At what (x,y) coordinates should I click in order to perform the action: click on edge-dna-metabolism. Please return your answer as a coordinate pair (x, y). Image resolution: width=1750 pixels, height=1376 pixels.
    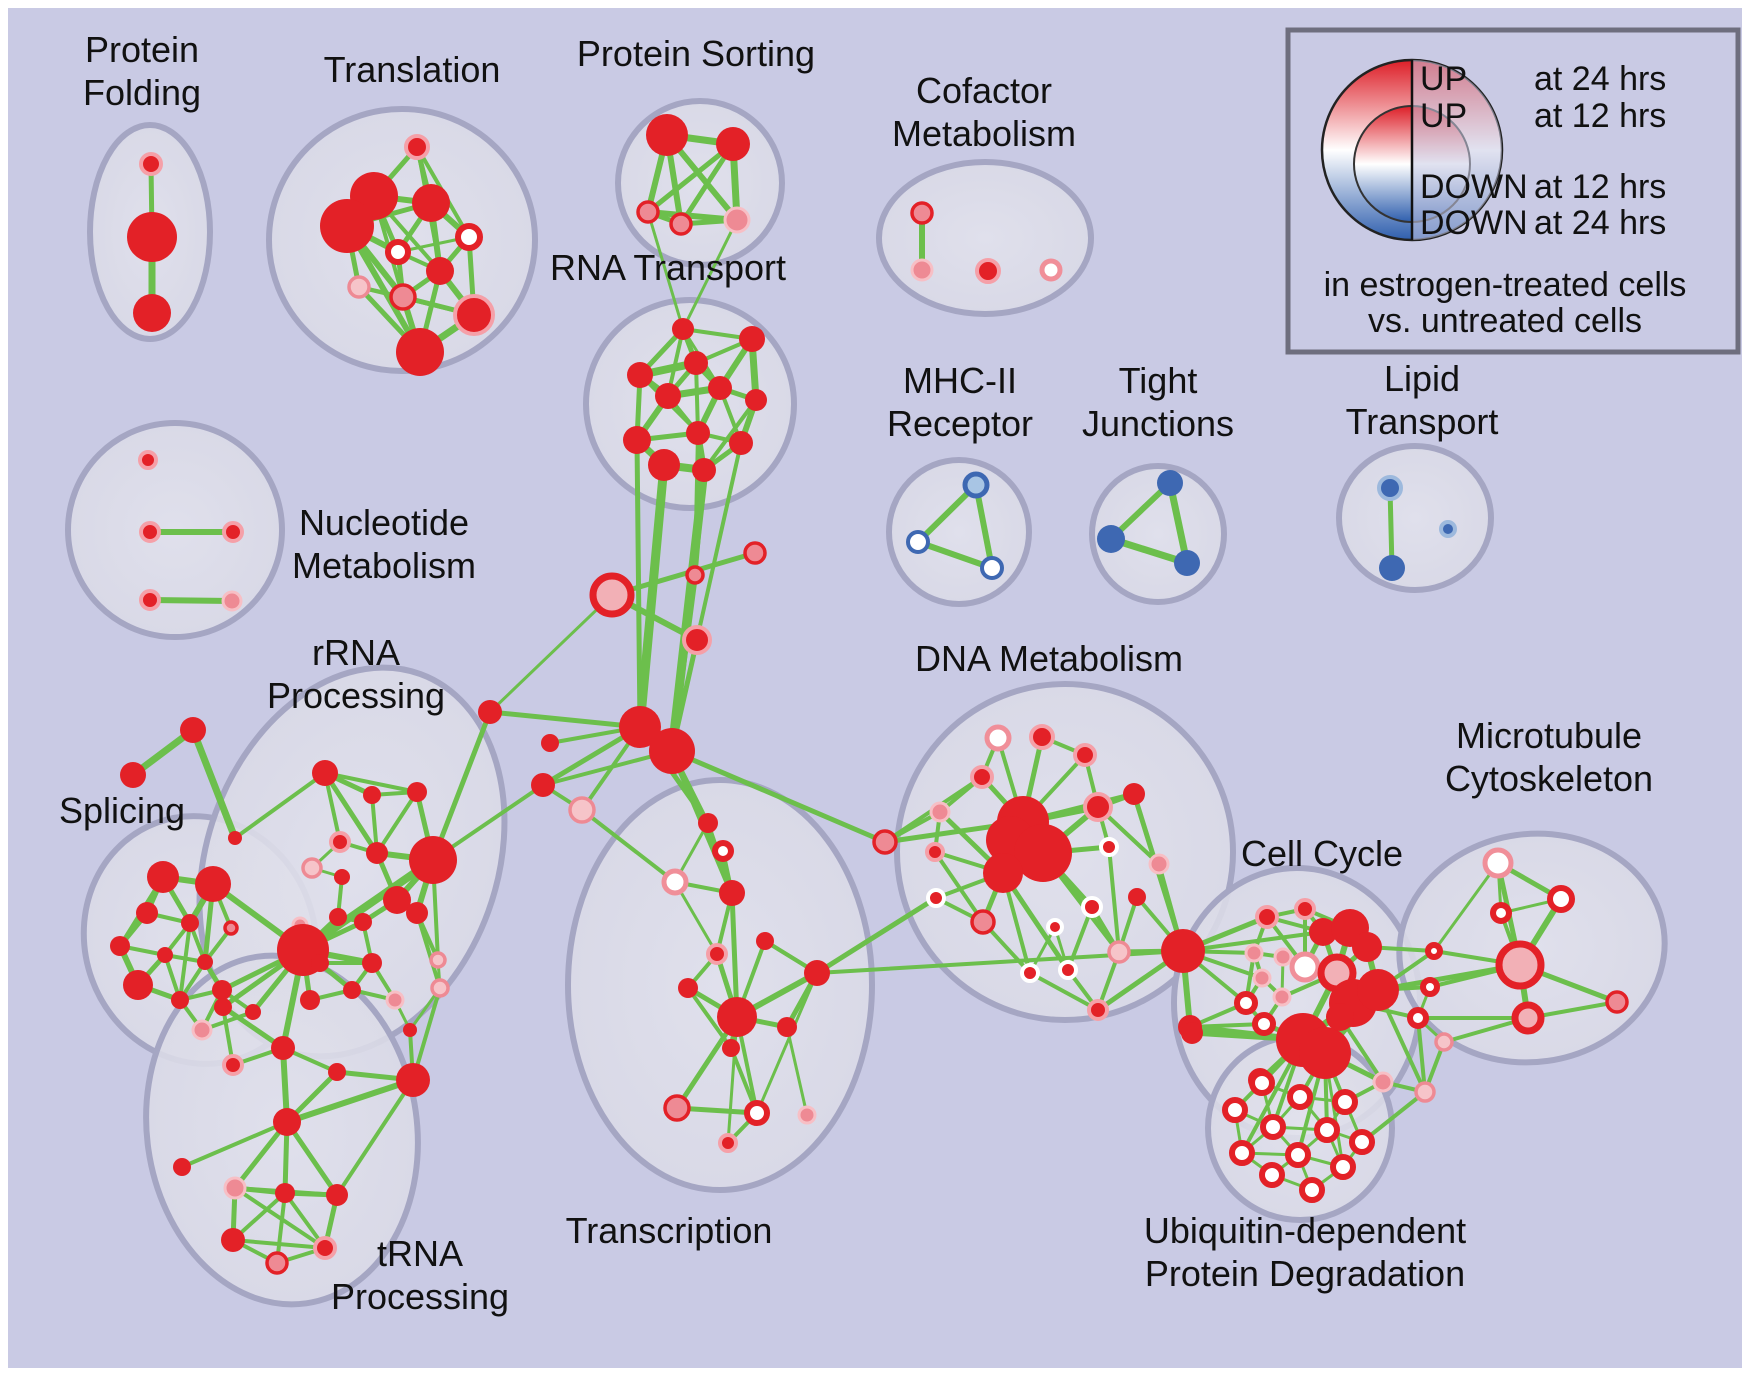
    Looking at the image, I should click on (1064, 991).